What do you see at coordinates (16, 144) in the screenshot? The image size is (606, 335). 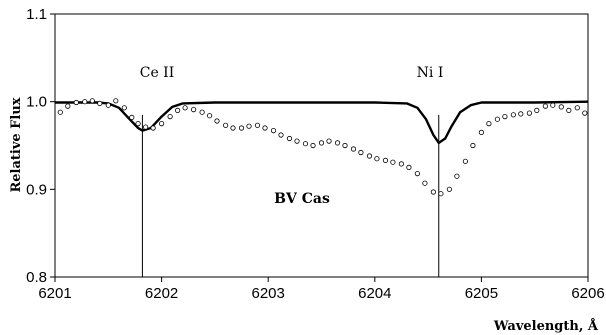 I see `y-axis-title: Relative Flux` at bounding box center [16, 144].